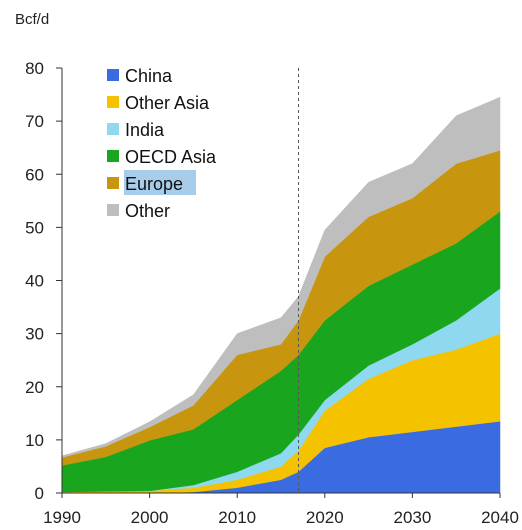 Image resolution: width=522 pixels, height=530 pixels. What do you see at coordinates (145, 130) in the screenshot?
I see `legend-label-india: India` at bounding box center [145, 130].